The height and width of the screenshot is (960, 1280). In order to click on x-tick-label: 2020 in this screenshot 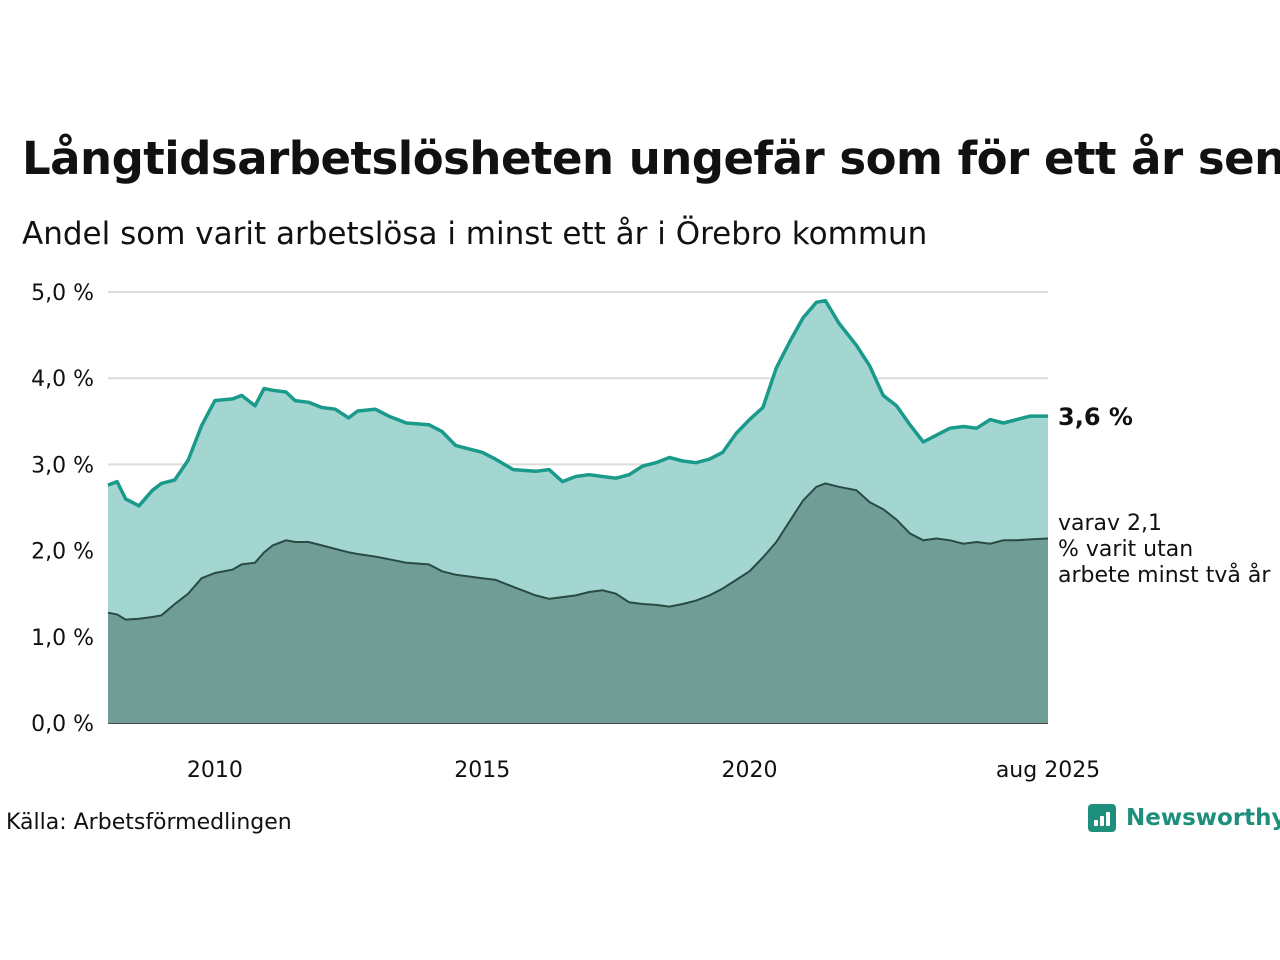, I will do `click(750, 770)`.